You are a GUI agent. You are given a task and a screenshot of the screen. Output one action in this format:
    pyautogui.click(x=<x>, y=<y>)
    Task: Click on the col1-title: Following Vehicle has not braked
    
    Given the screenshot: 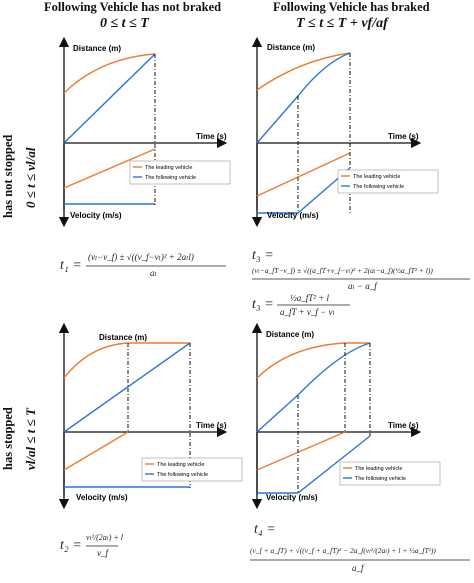 What is the action you would take?
    pyautogui.click(x=133, y=7)
    